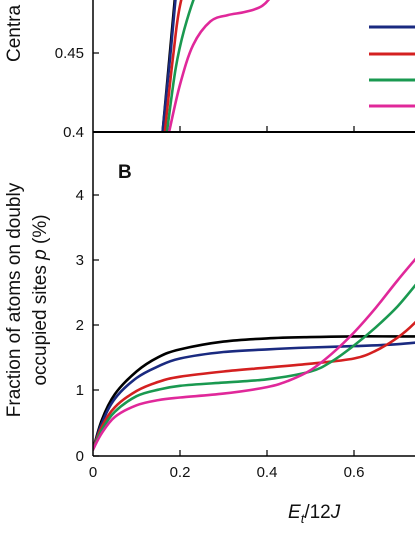 Image resolution: width=415 pixels, height=537 pixels. Describe the element at coordinates (80, 390) in the screenshot. I see `panel-b-y-tick-label-1: 1` at that location.